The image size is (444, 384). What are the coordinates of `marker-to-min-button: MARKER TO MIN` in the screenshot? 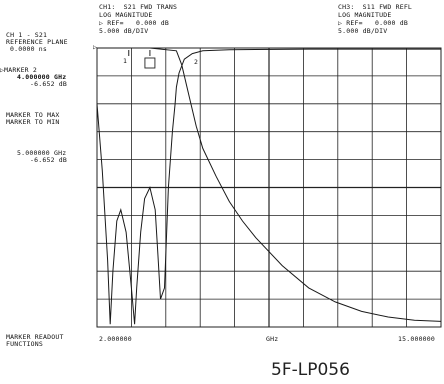 It's located at (33, 122).